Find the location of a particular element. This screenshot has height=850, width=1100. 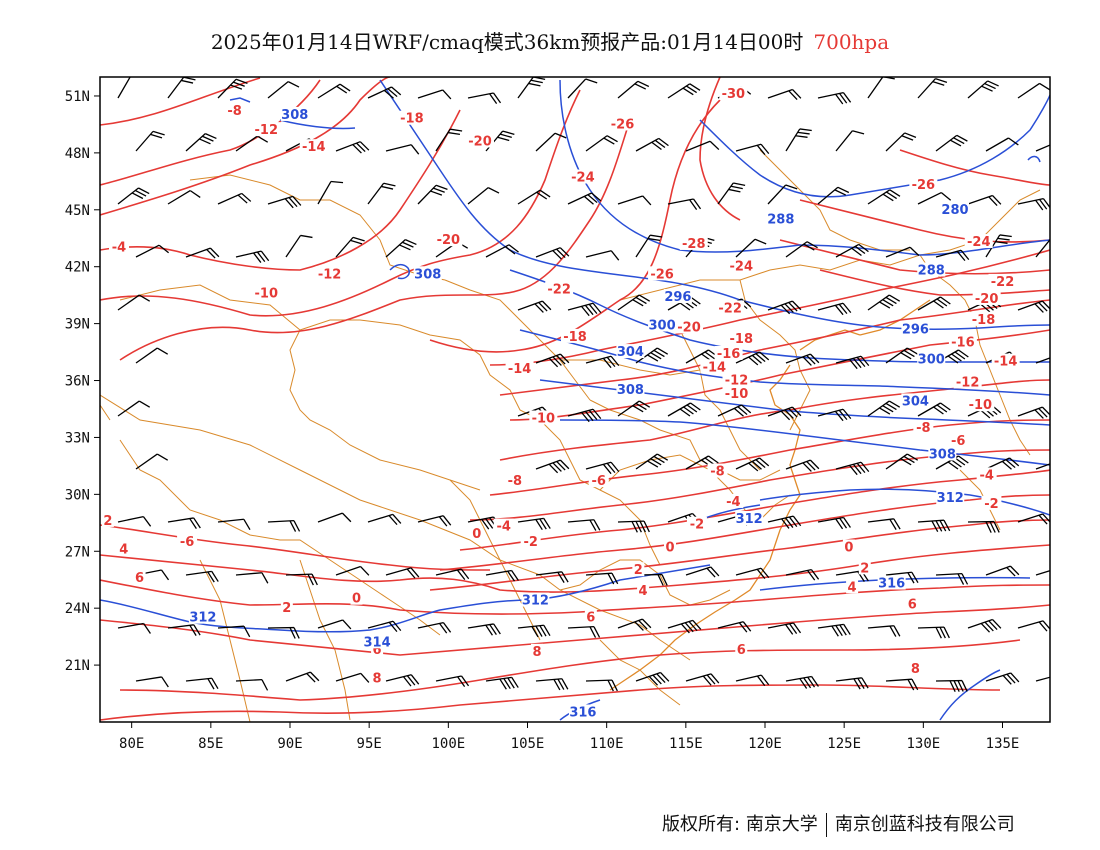

contour-label: -30 is located at coordinates (734, 94).